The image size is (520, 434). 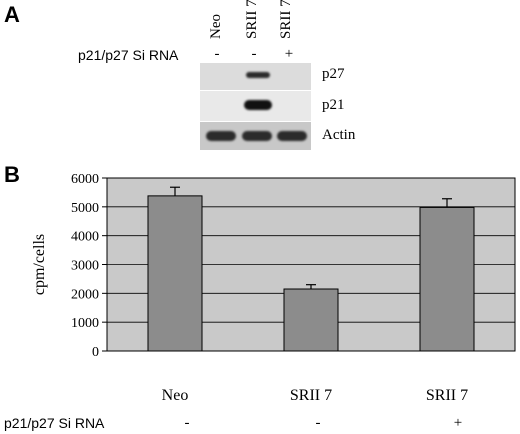 I want to click on band-label-p27: p27, so click(x=333, y=74).